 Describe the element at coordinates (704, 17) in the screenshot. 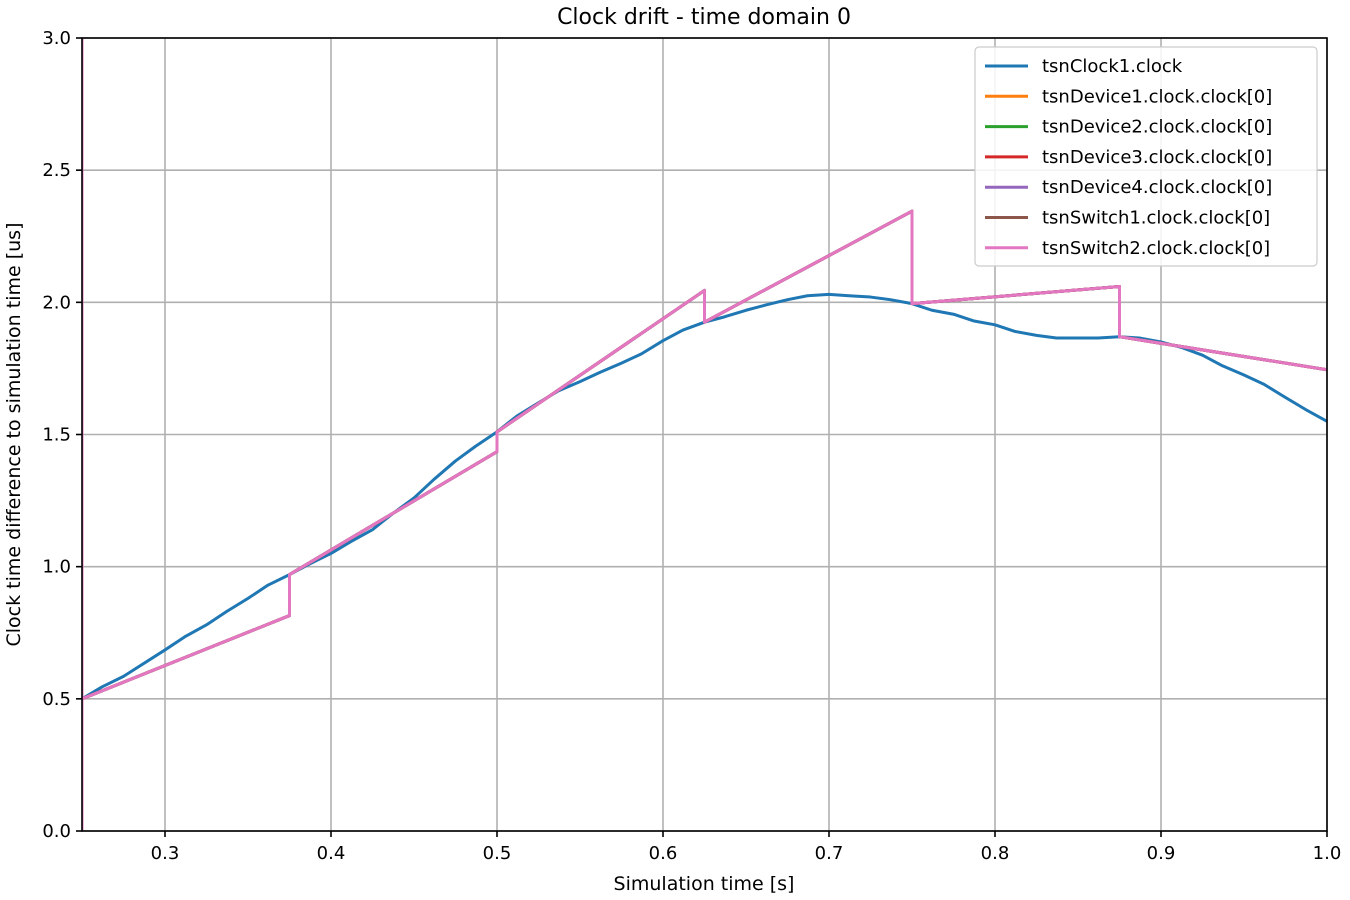

I see `chart-title: Clock drift - time domain 0` at that location.